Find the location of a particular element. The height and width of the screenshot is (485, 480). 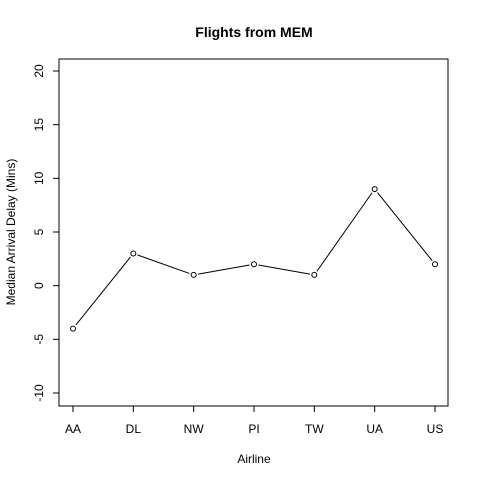

x-tick-label: UA is located at coordinates (374, 429).